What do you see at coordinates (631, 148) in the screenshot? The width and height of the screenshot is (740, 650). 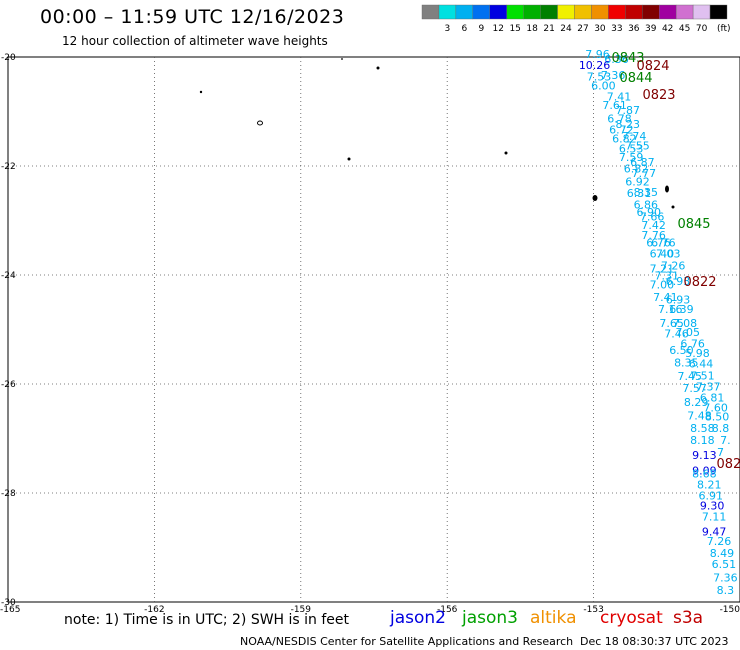 I see `swh-value: 6.53` at bounding box center [631, 148].